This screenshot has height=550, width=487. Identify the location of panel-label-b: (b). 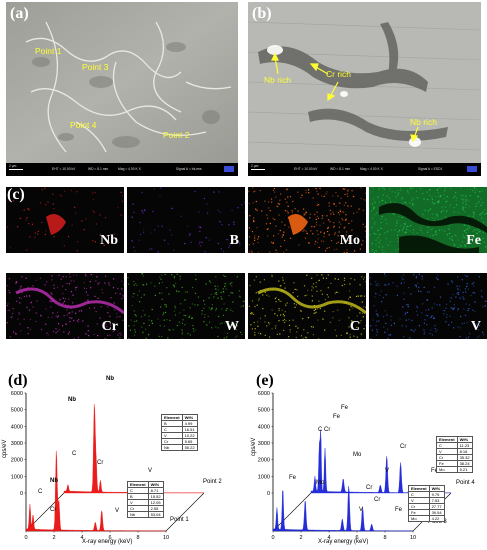
(262, 13).